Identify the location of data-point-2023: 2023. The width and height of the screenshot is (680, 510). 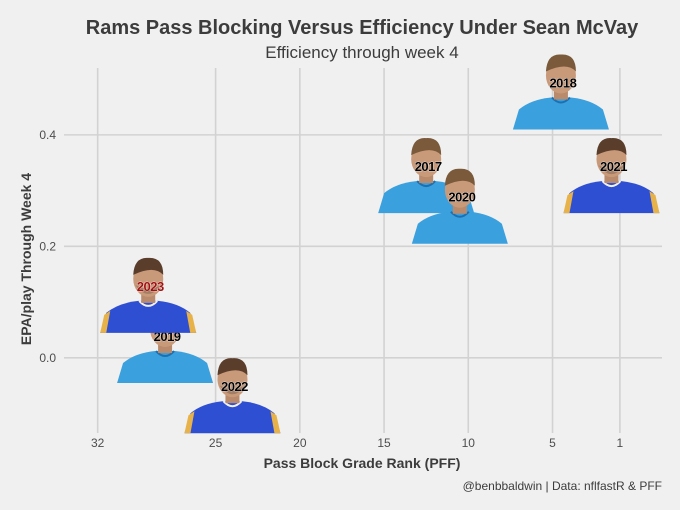
(148, 295).